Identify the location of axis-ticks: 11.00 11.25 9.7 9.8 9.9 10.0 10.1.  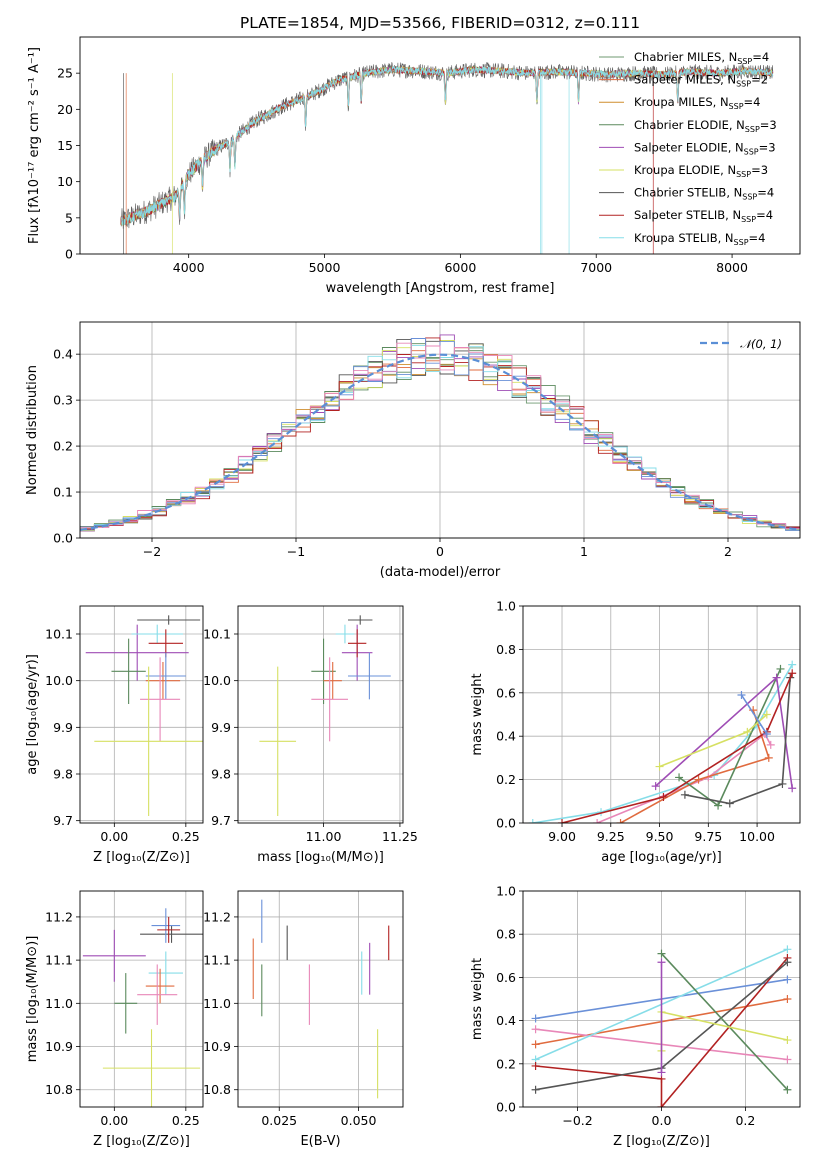
(310, 736).